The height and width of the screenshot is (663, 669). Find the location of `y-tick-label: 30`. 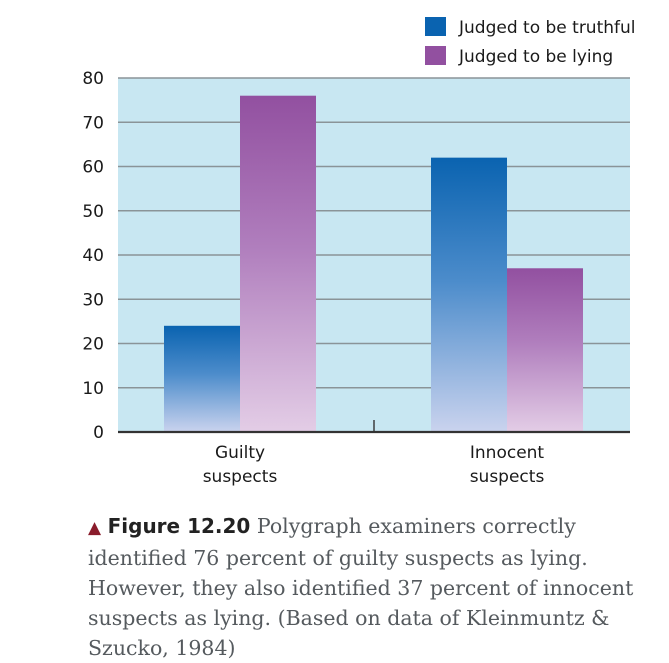

y-tick-label: 30 is located at coordinates (93, 300).